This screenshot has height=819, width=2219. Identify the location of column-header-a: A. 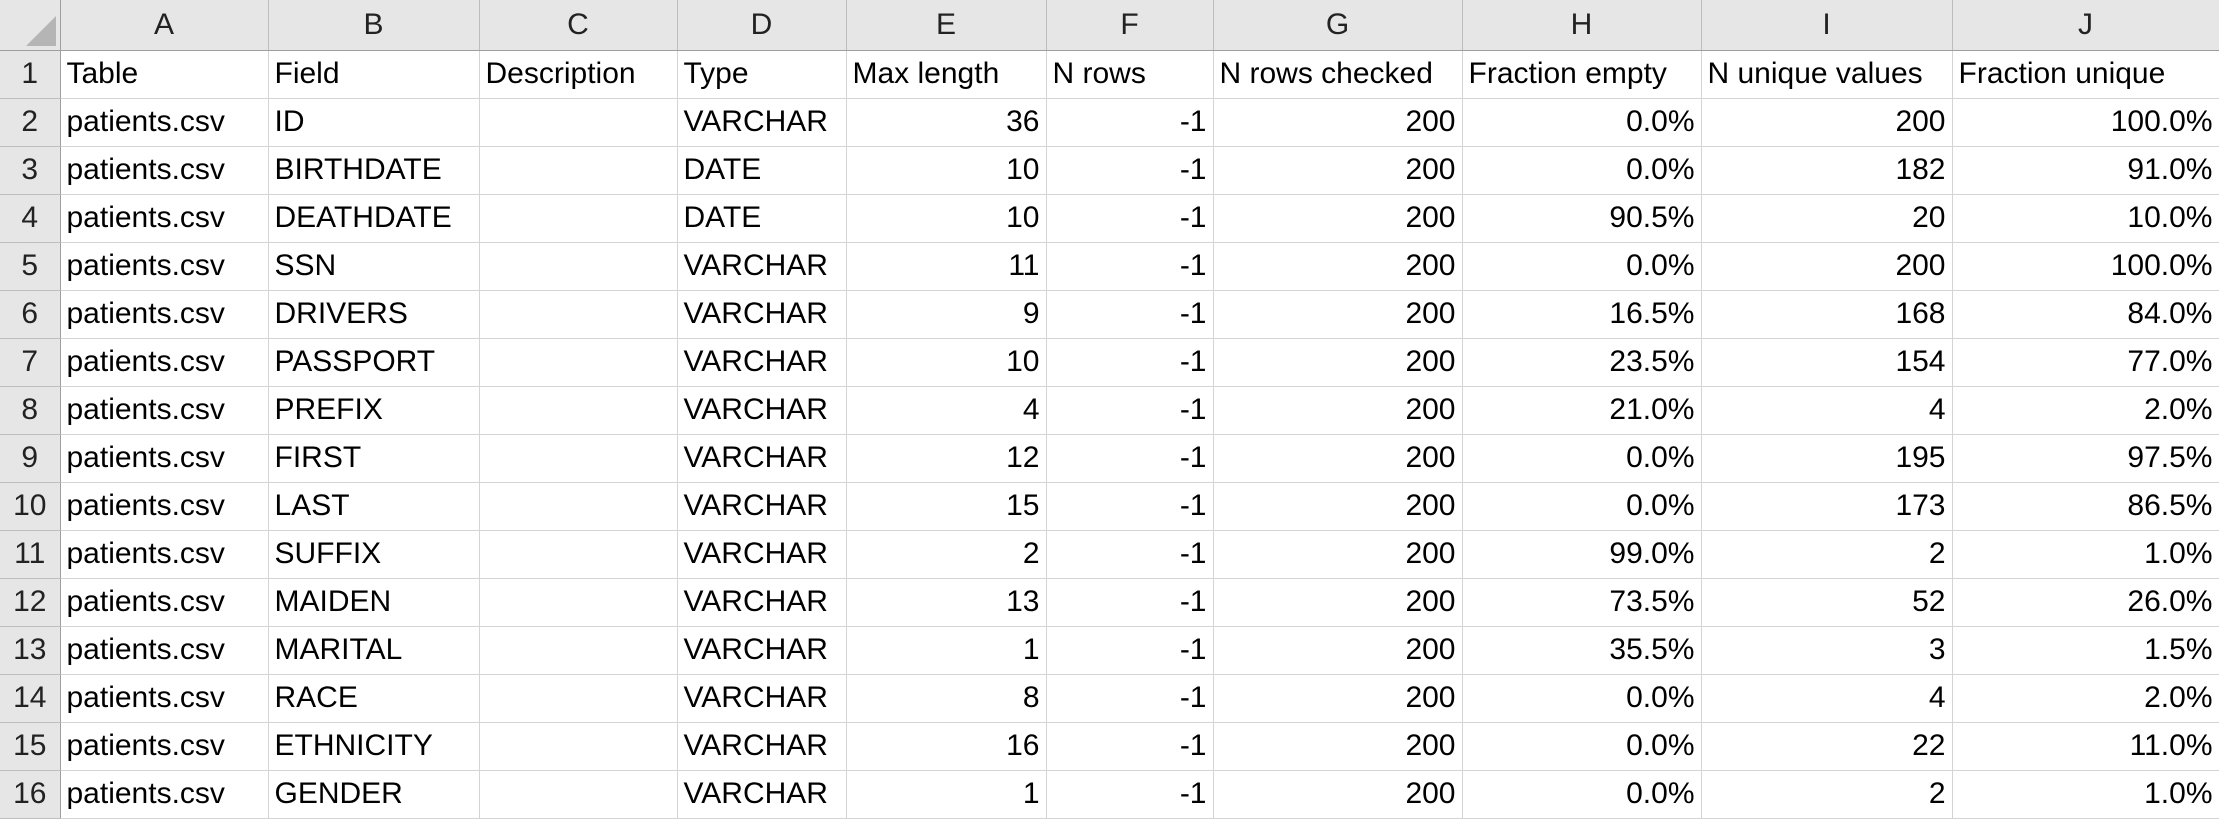
(164, 25).